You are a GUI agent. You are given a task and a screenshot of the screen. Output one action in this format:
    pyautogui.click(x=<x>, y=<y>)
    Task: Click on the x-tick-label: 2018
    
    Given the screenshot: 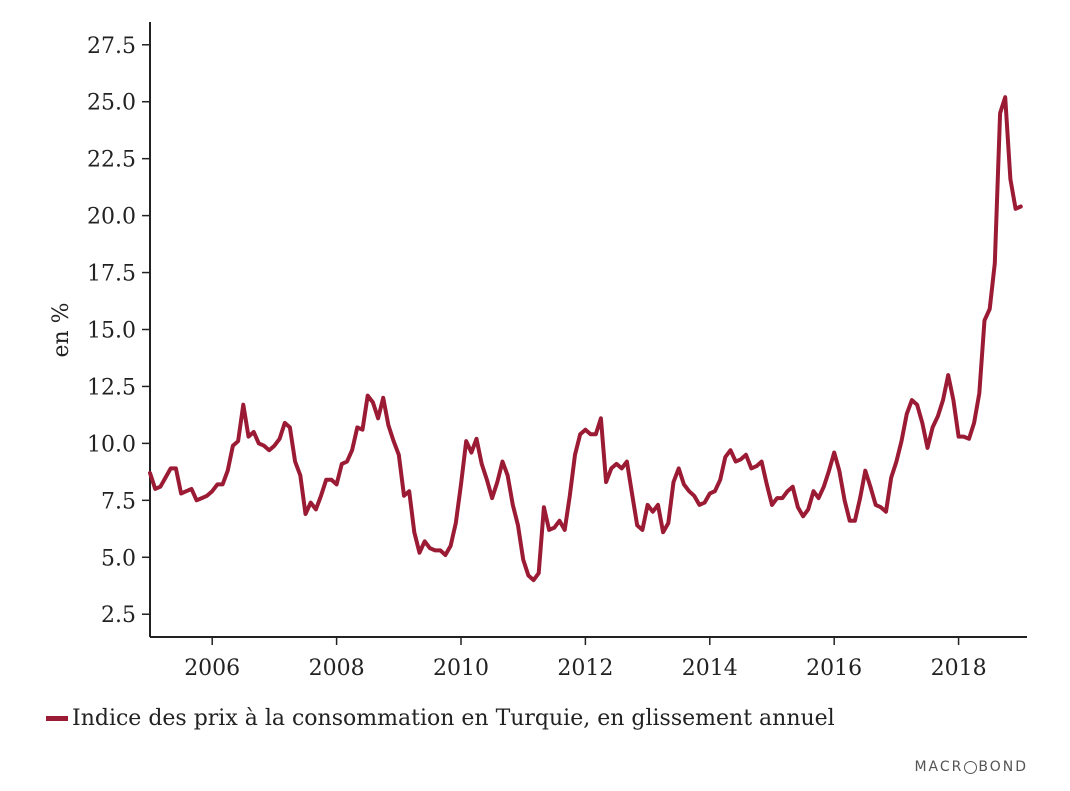 What is the action you would take?
    pyautogui.click(x=959, y=668)
    